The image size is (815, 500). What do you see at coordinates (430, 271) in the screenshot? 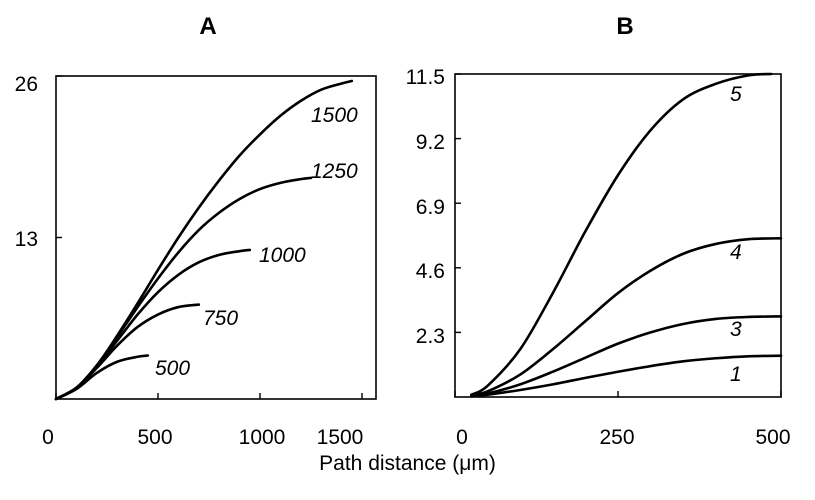
I see `panel-b-y-tick-4.6: 4.6` at bounding box center [430, 271].